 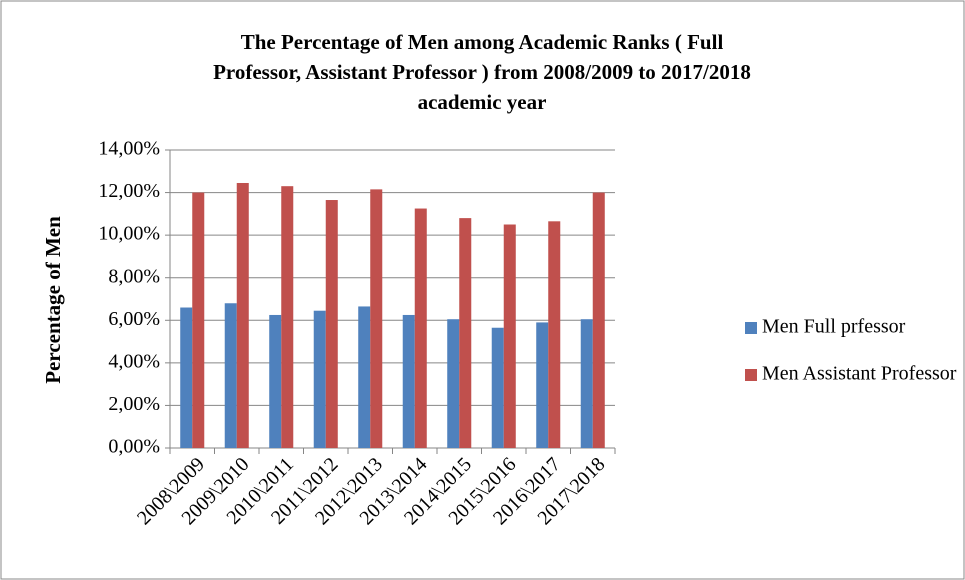 What do you see at coordinates (134, 447) in the screenshot?
I see `y-tick-label: 0,00%` at bounding box center [134, 447].